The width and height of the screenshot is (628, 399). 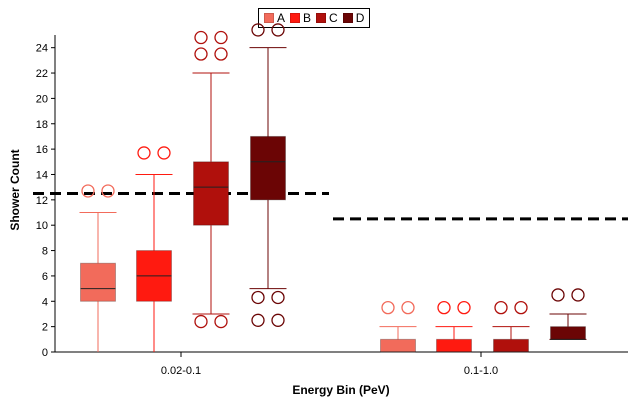 I want to click on legend-label-c: C, so click(x=333, y=18).